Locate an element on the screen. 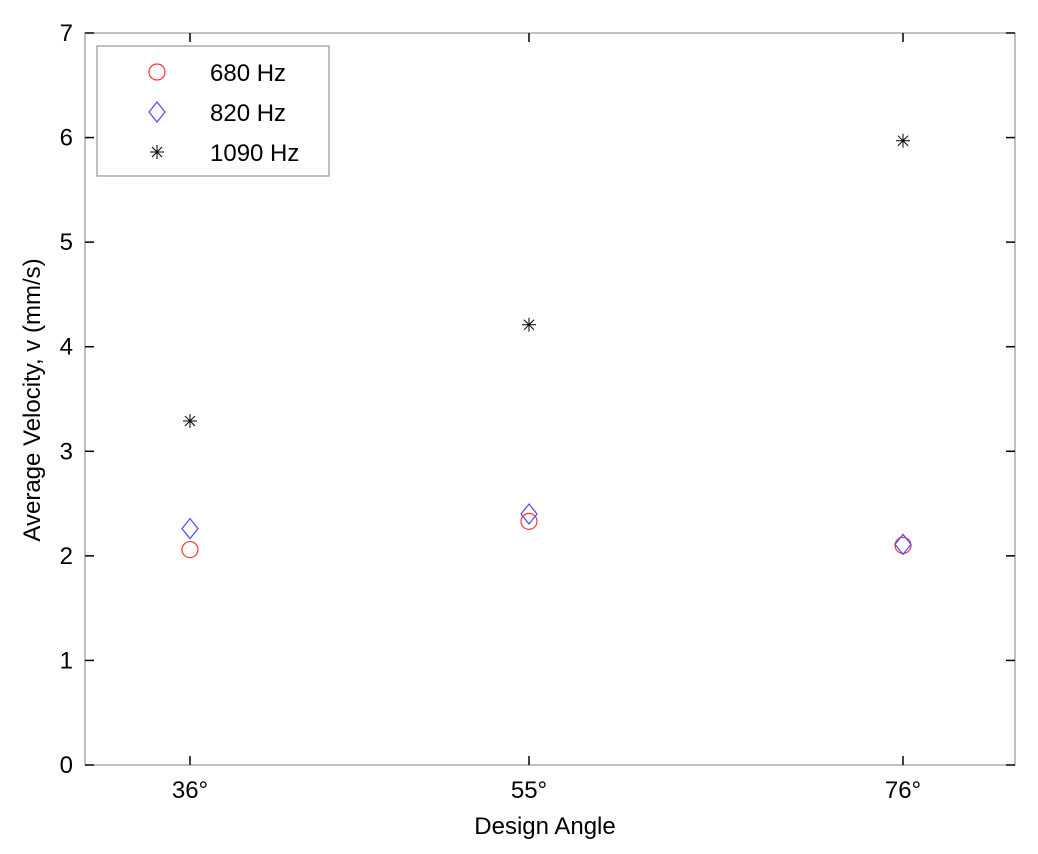  x-tick-label: 76° is located at coordinates (903, 790).